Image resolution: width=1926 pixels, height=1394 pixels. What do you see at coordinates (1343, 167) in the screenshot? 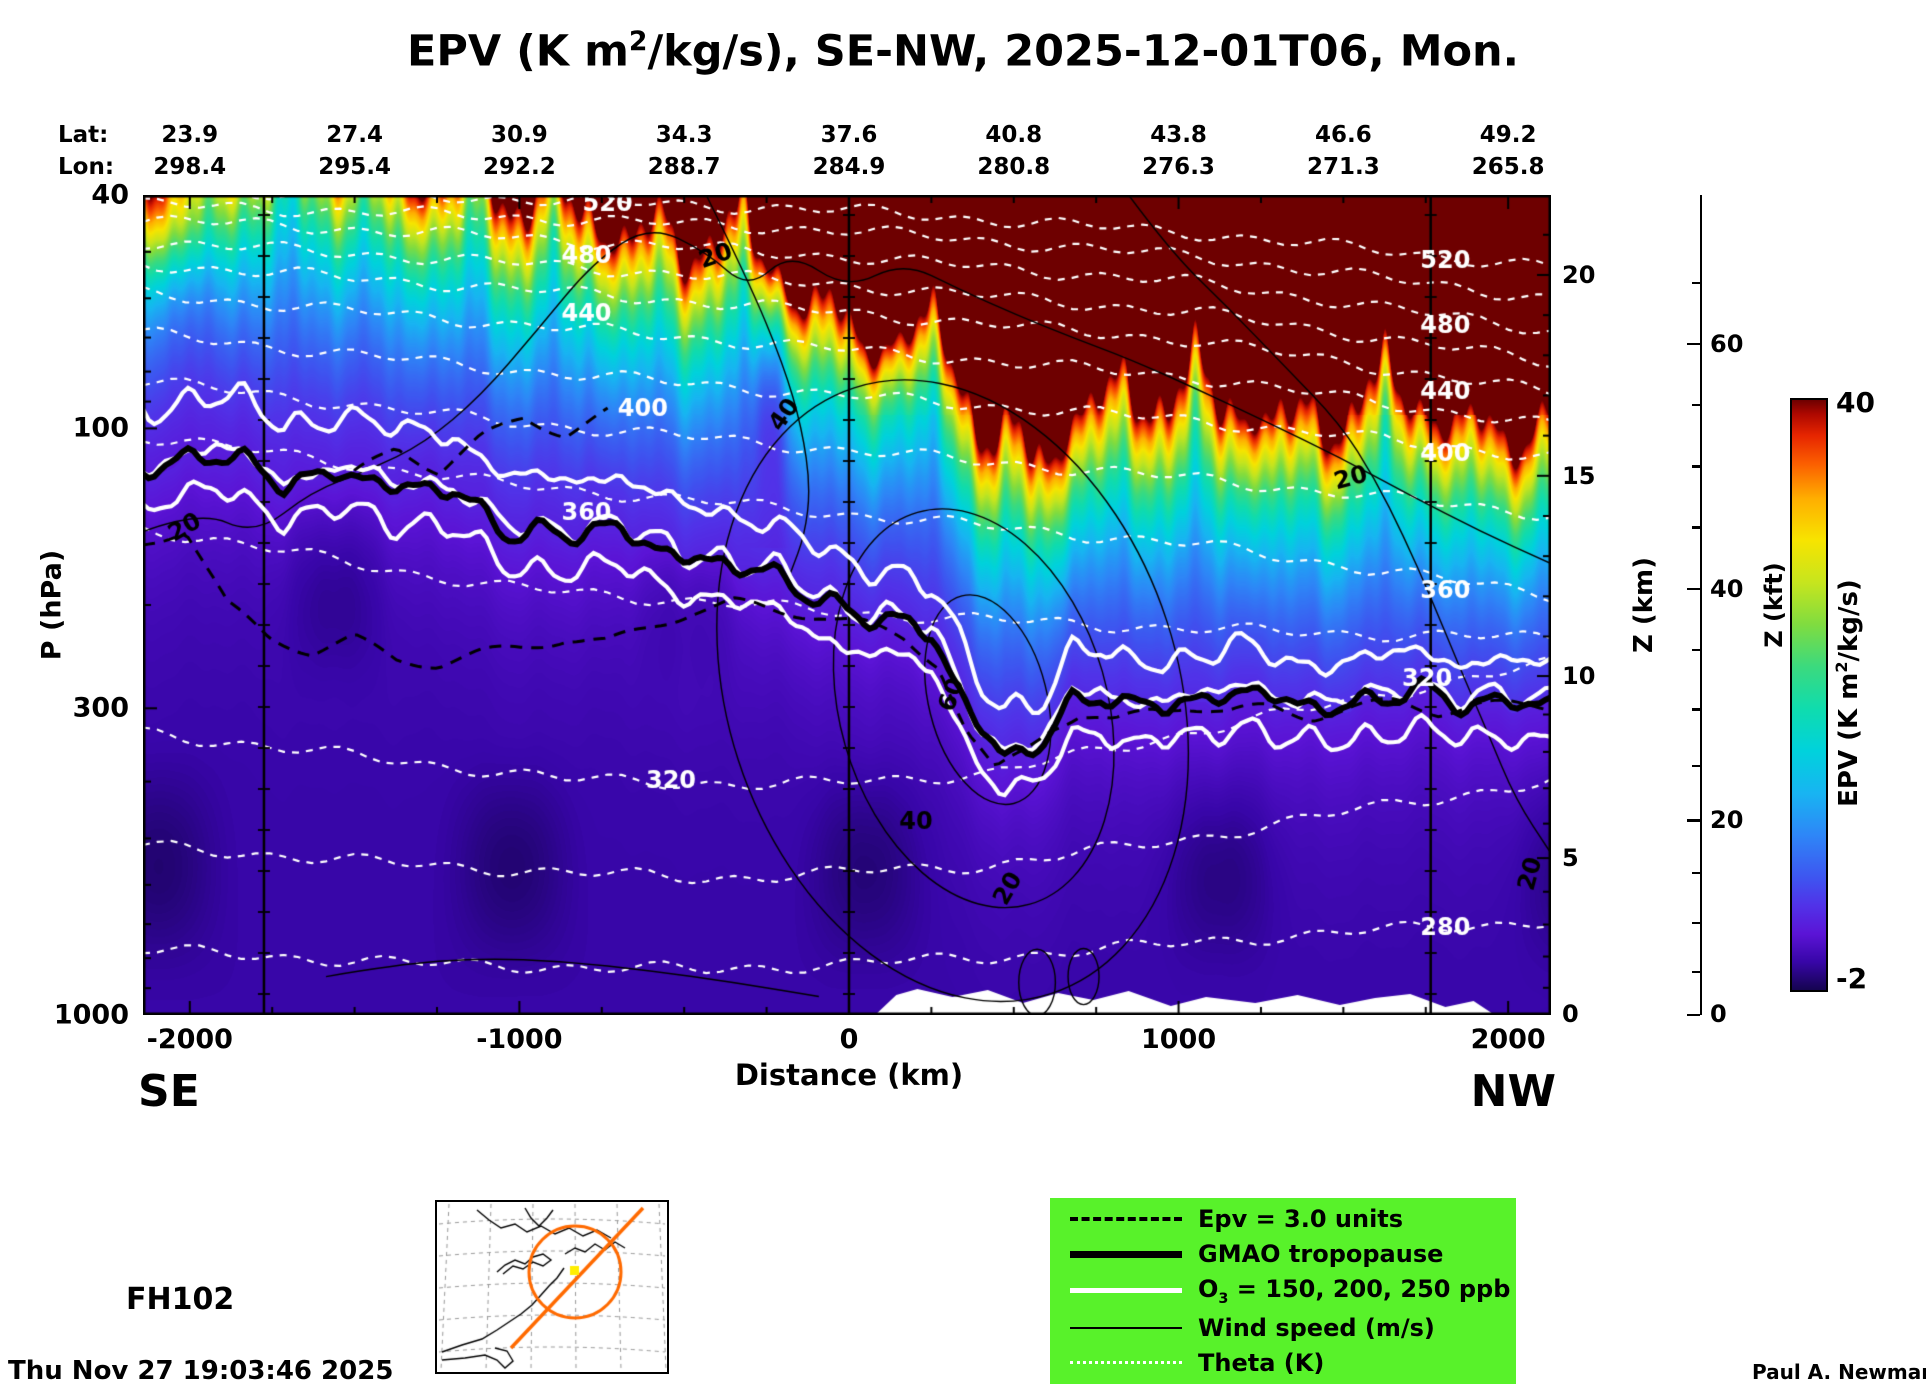
I see `lon-value: 271.3` at bounding box center [1343, 167].